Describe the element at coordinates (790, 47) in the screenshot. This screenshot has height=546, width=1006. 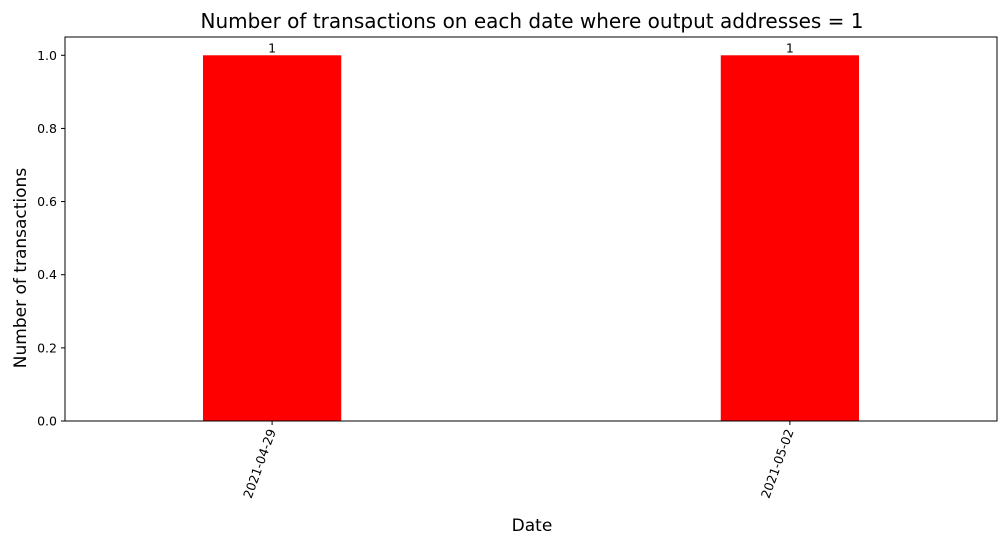
I see `data-label-2021-05-02: 1` at that location.